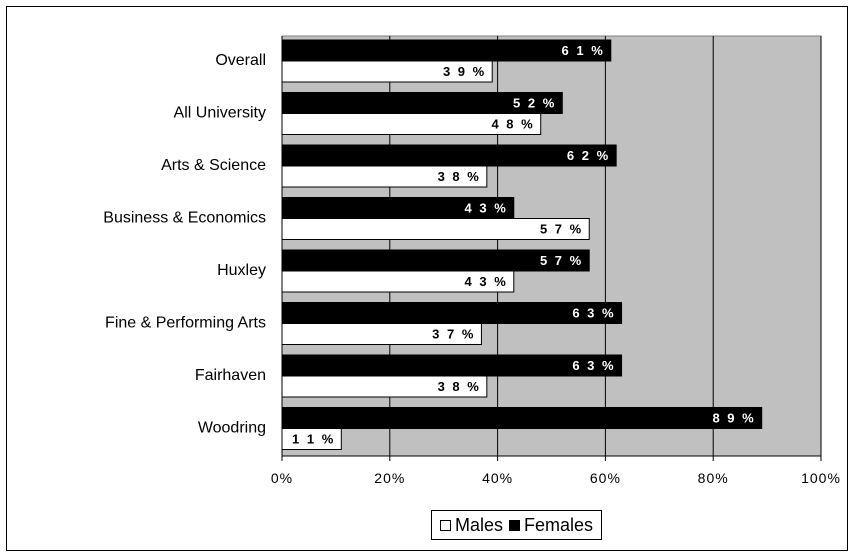 This screenshot has width=855, height=558. Describe the element at coordinates (282, 478) in the screenshot. I see `x-tick-label: 0%` at that location.